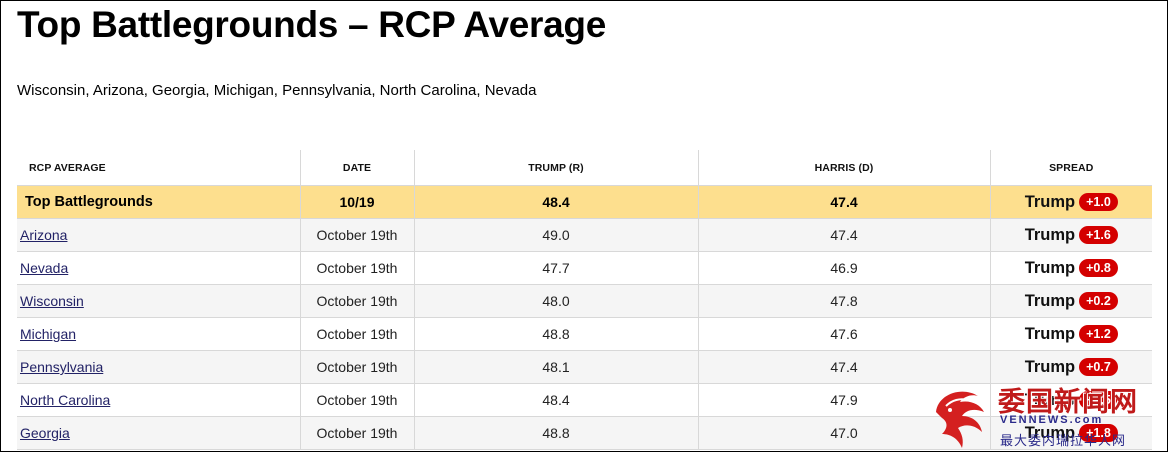 This screenshot has width=1168, height=452. I want to click on state-link: Michigan, so click(48, 334).